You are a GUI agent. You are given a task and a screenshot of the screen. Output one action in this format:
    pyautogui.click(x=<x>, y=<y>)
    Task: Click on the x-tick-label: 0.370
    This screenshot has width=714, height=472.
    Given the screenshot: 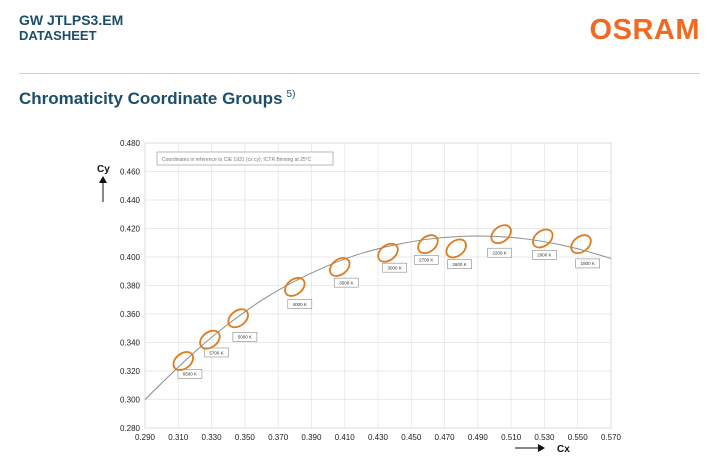 What is the action you would take?
    pyautogui.click(x=278, y=437)
    